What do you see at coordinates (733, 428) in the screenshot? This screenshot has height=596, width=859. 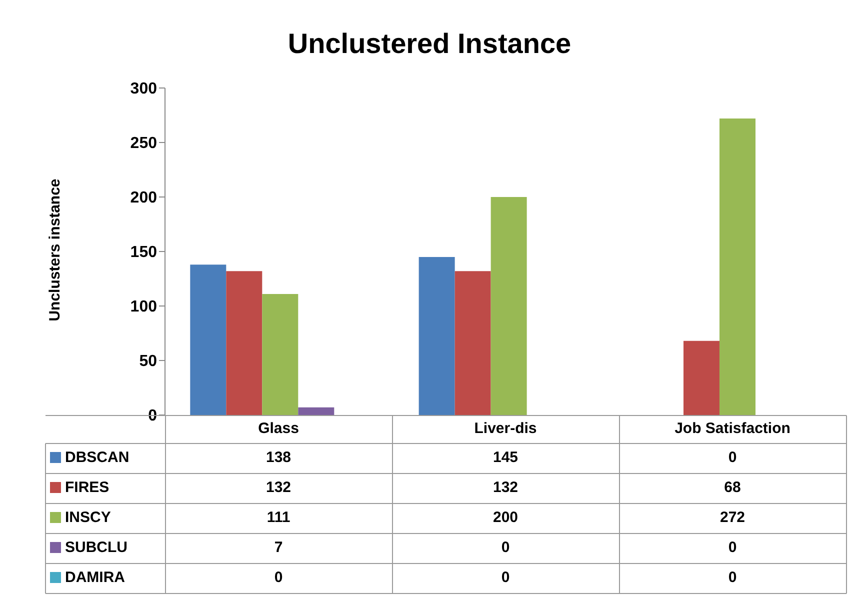 I see `x-tick-label: Job Satisfaction` at bounding box center [733, 428].